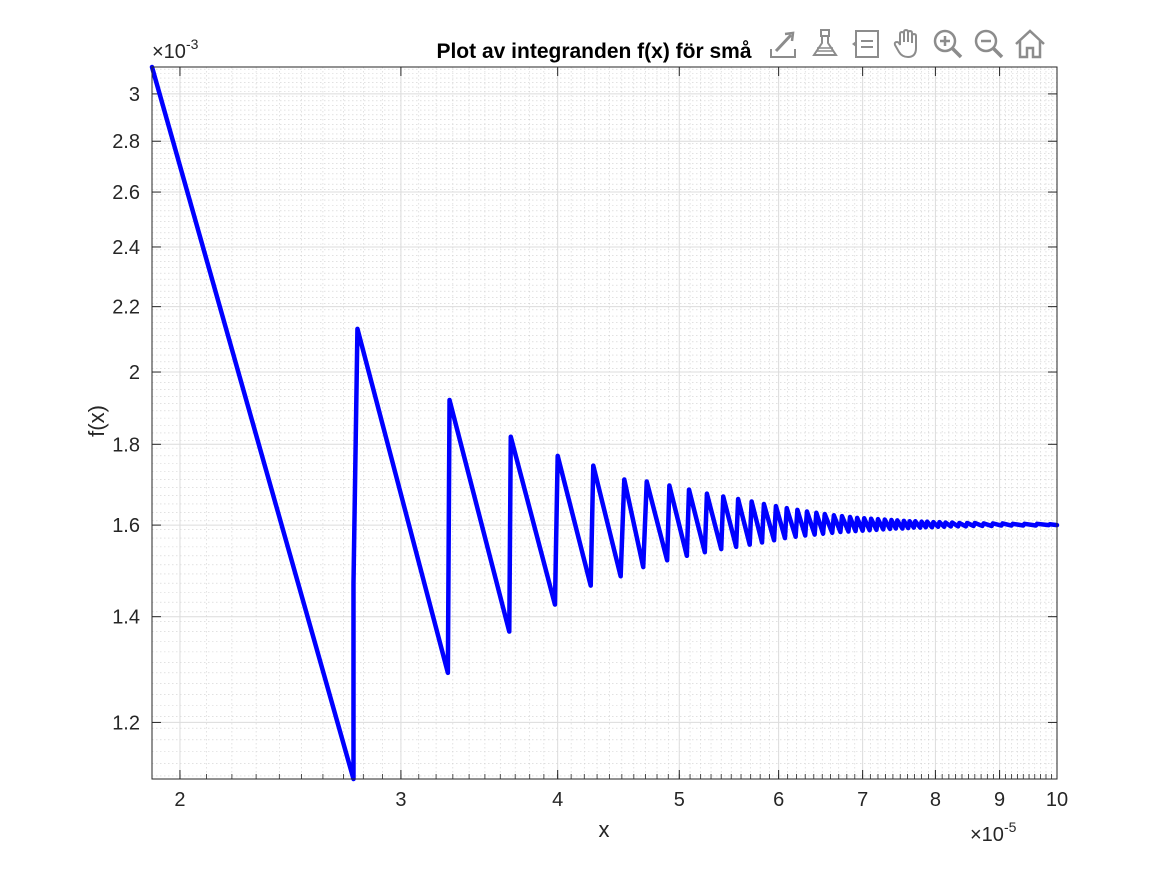  What do you see at coordinates (96, 421) in the screenshot?
I see `y-axis-label: f(x)` at bounding box center [96, 421].